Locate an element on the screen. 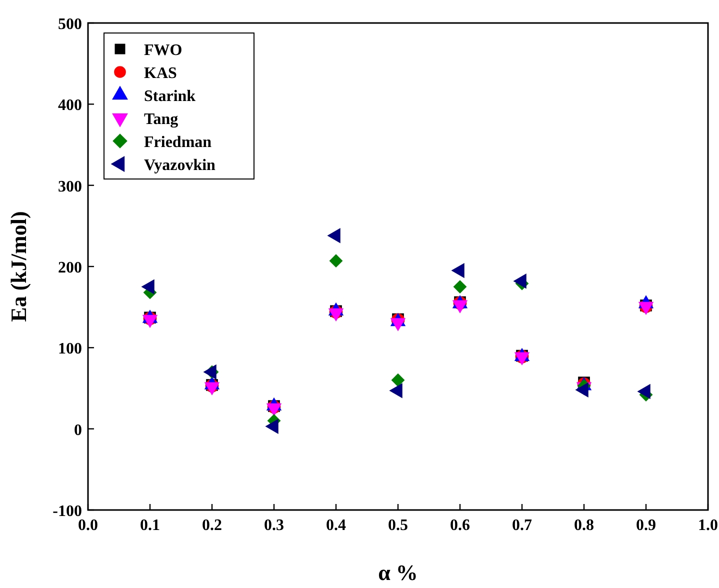 The height and width of the screenshot is (588, 719). legend-label: Starink is located at coordinates (170, 96).